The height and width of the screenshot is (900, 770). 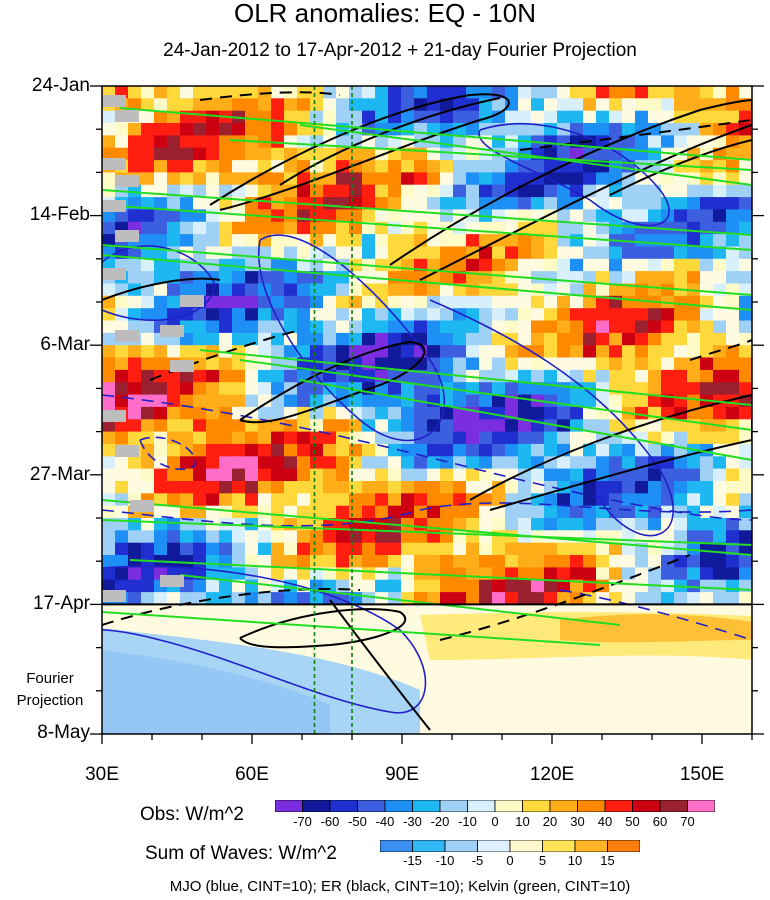 I want to click on projection-negative-core, so click(x=216, y=692).